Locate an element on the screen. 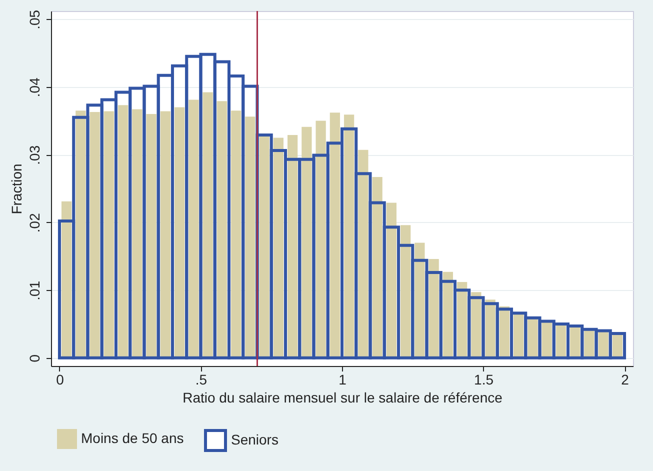  x-tick-label: 1.5 is located at coordinates (484, 380).